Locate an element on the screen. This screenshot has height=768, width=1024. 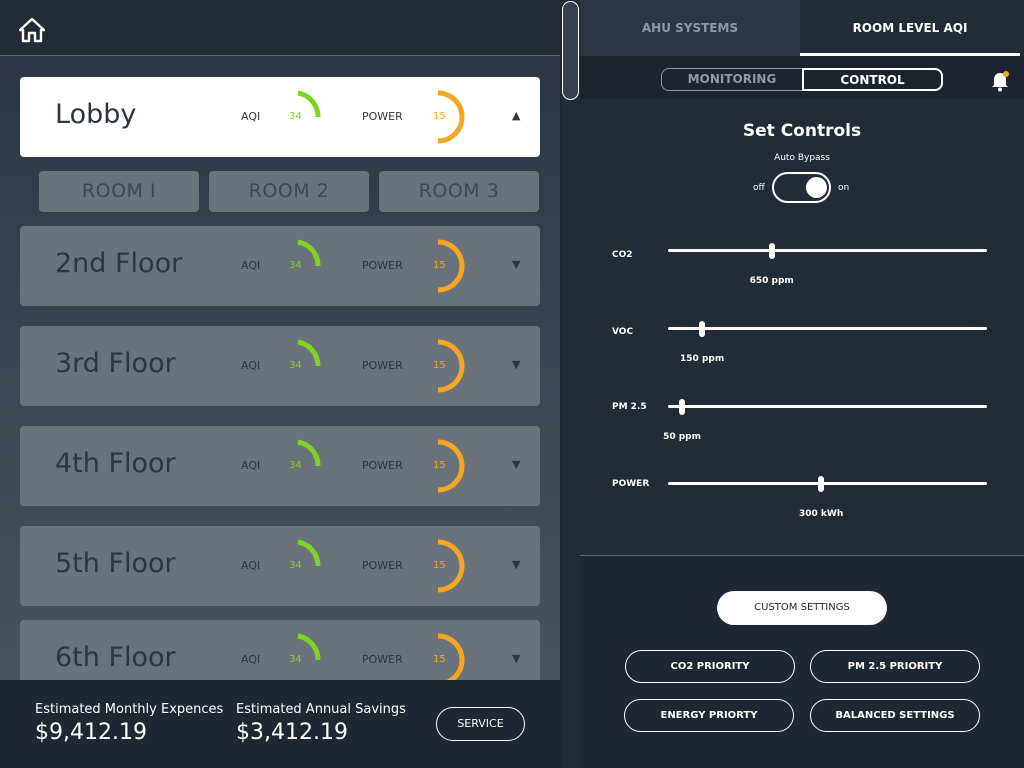
room-button-1: ROOM I is located at coordinates (119, 191).